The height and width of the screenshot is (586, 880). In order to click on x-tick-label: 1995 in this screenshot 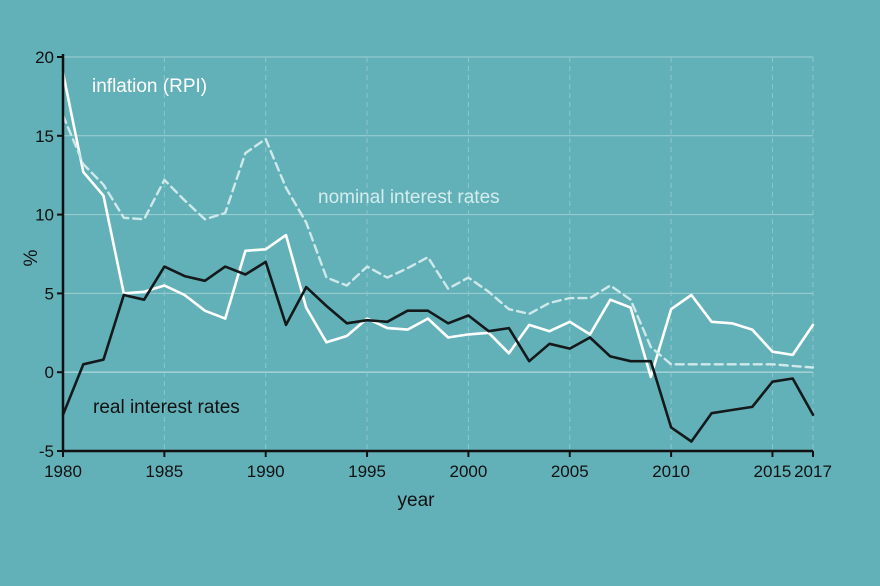, I will do `click(367, 471)`.